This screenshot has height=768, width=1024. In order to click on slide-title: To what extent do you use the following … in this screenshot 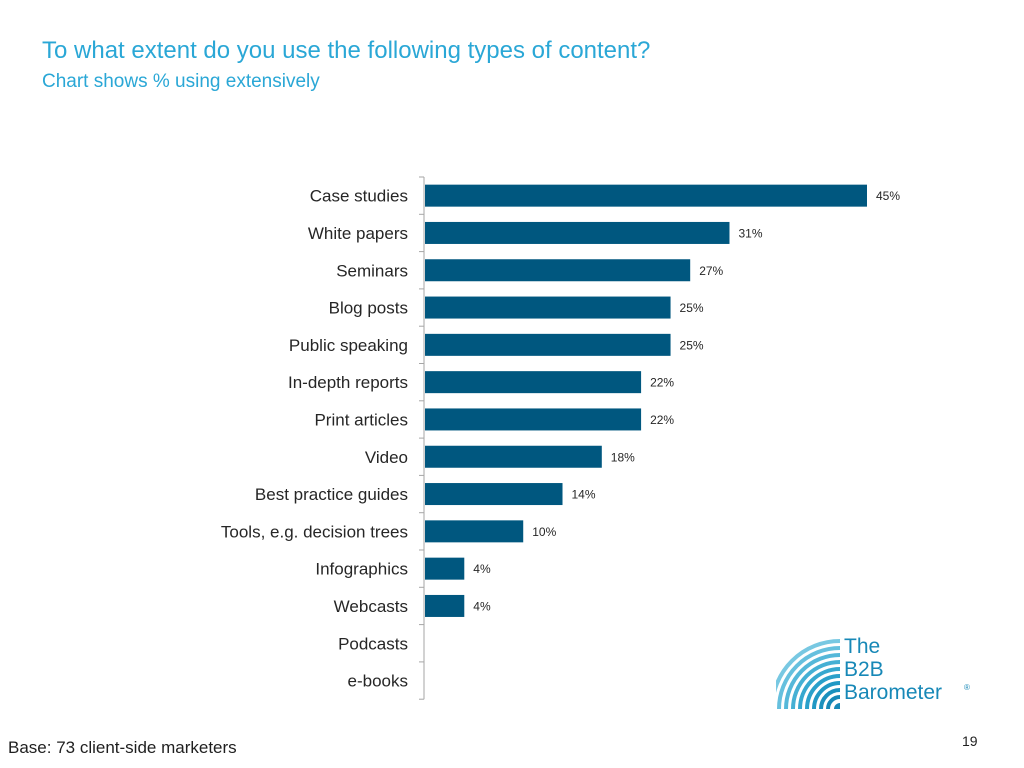, I will do `click(346, 50)`.